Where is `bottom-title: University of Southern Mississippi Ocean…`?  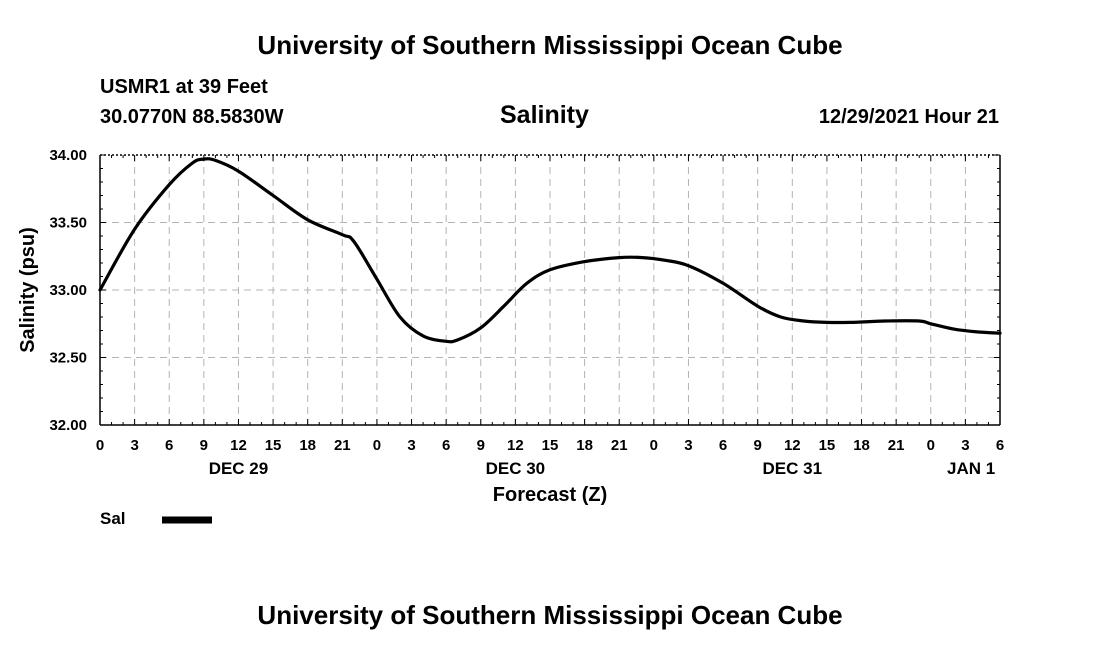
bottom-title: University of Southern Mississippi Ocean… is located at coordinates (550, 615).